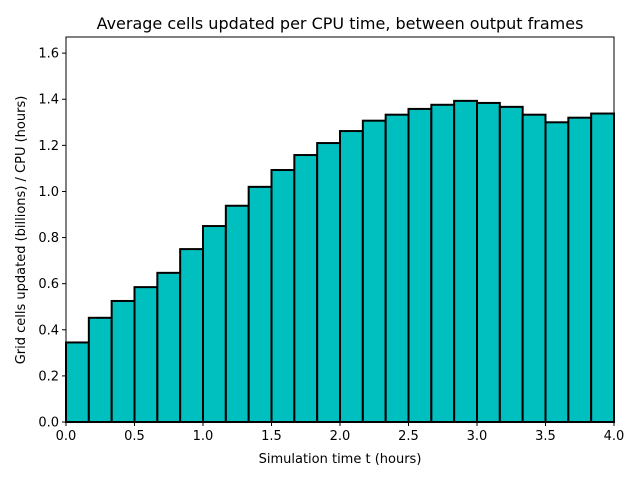  I want to click on y-tick-label: 1.6, so click(48, 54).